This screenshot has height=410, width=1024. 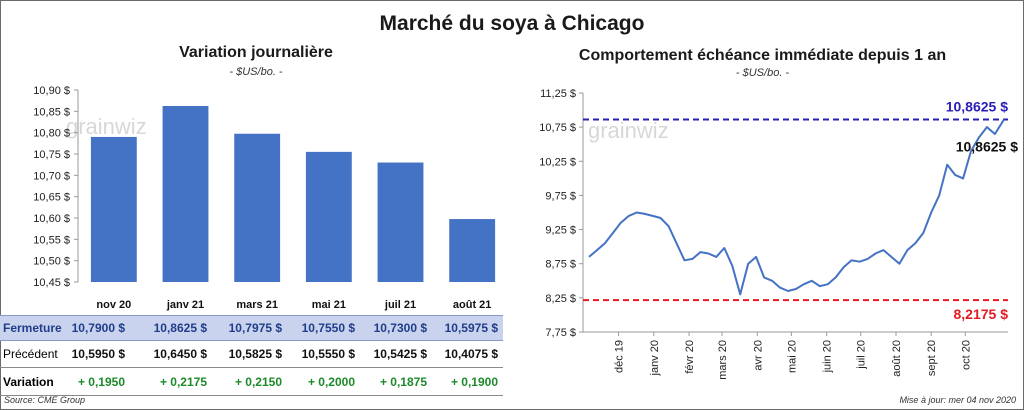 I want to click on high-reference-label: 10,8625 $, so click(x=977, y=106).